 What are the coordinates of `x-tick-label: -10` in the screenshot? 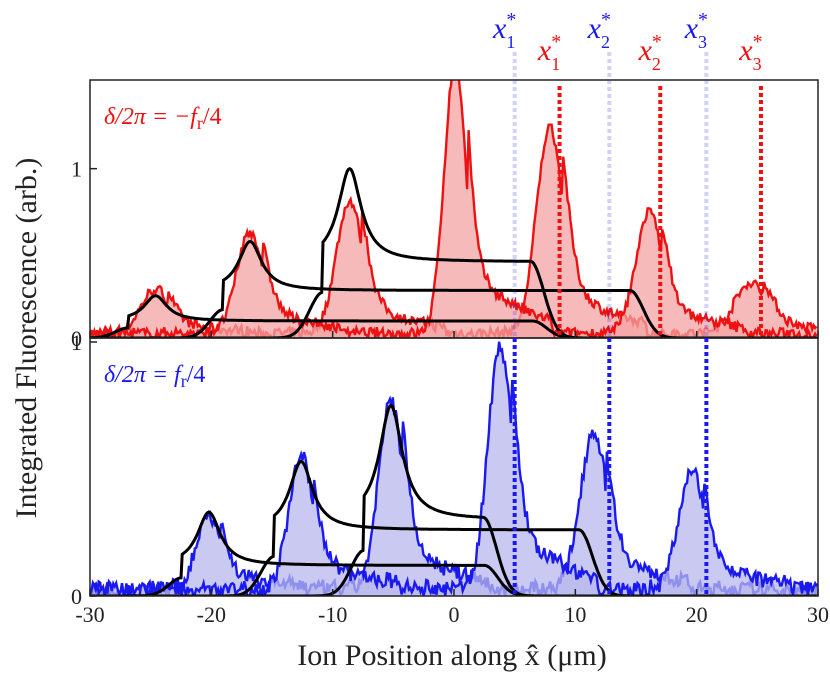 It's located at (332, 614).